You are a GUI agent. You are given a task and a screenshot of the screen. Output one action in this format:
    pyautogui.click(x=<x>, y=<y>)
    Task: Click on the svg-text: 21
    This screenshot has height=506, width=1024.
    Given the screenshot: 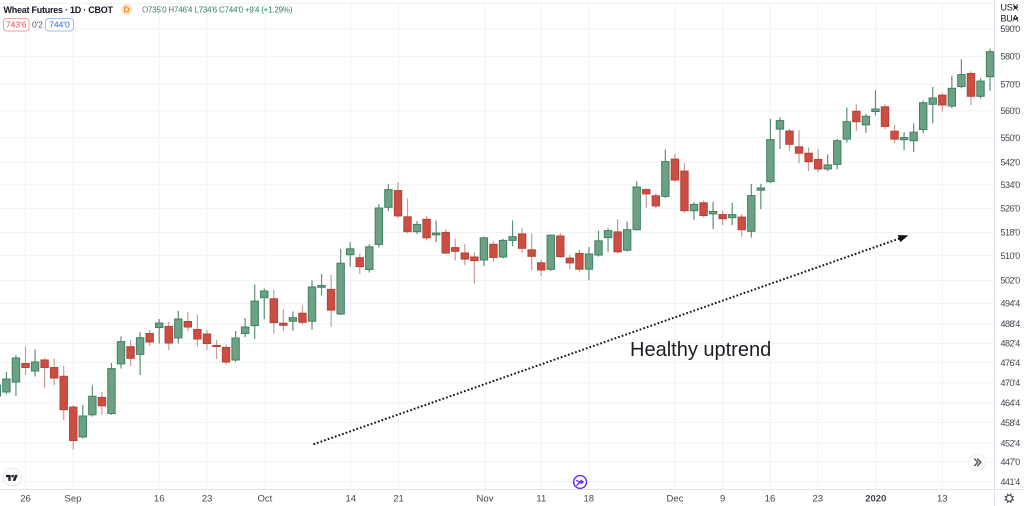 What is the action you would take?
    pyautogui.click(x=398, y=499)
    